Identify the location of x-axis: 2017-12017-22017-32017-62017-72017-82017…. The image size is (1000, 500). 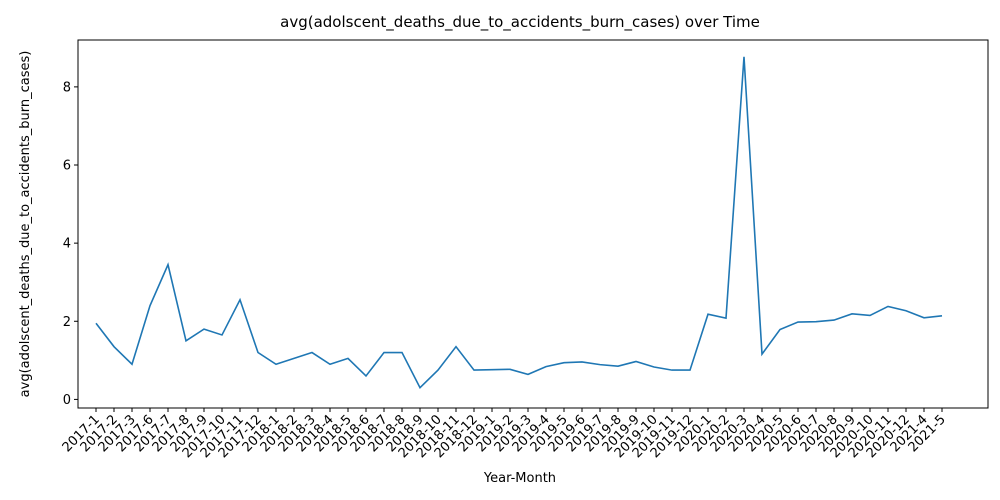
(504, 434).